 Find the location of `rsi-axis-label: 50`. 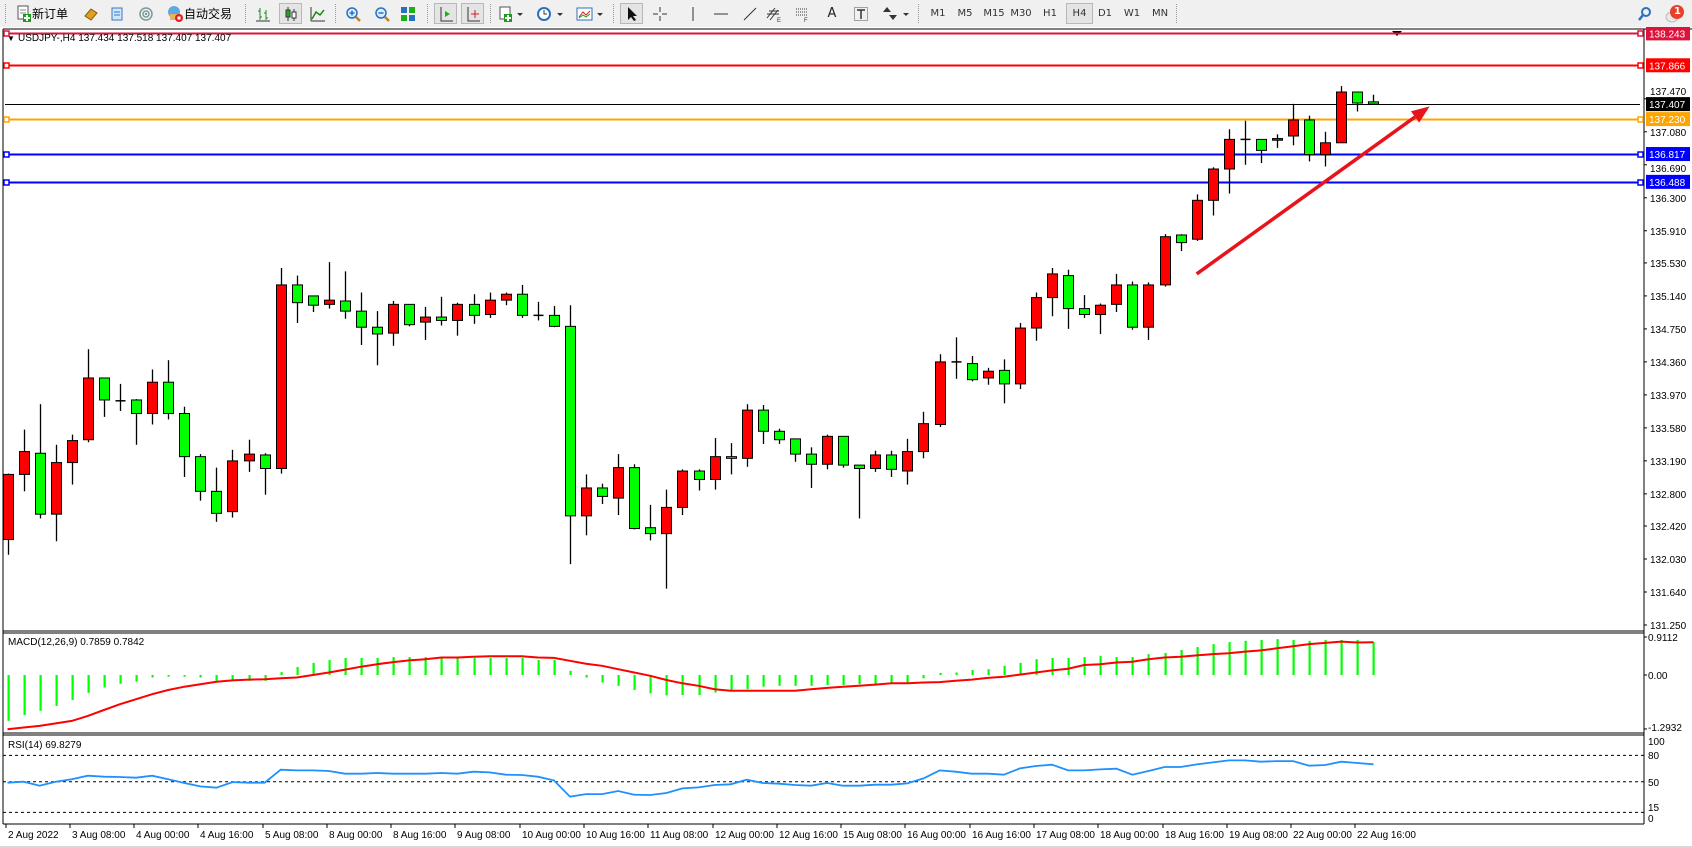

rsi-axis-label: 50 is located at coordinates (1654, 783).